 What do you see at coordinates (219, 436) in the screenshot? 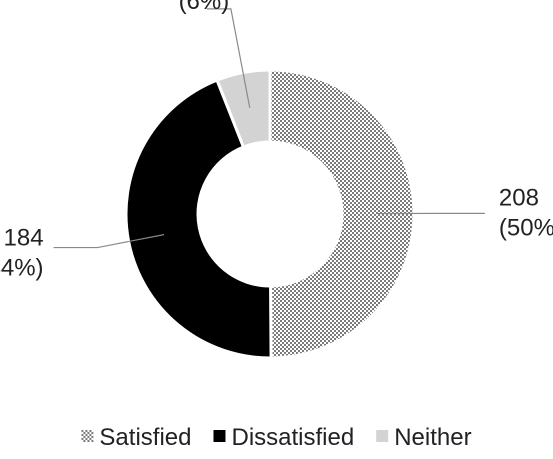
I see `legend-swatch-dissatisfied` at bounding box center [219, 436].